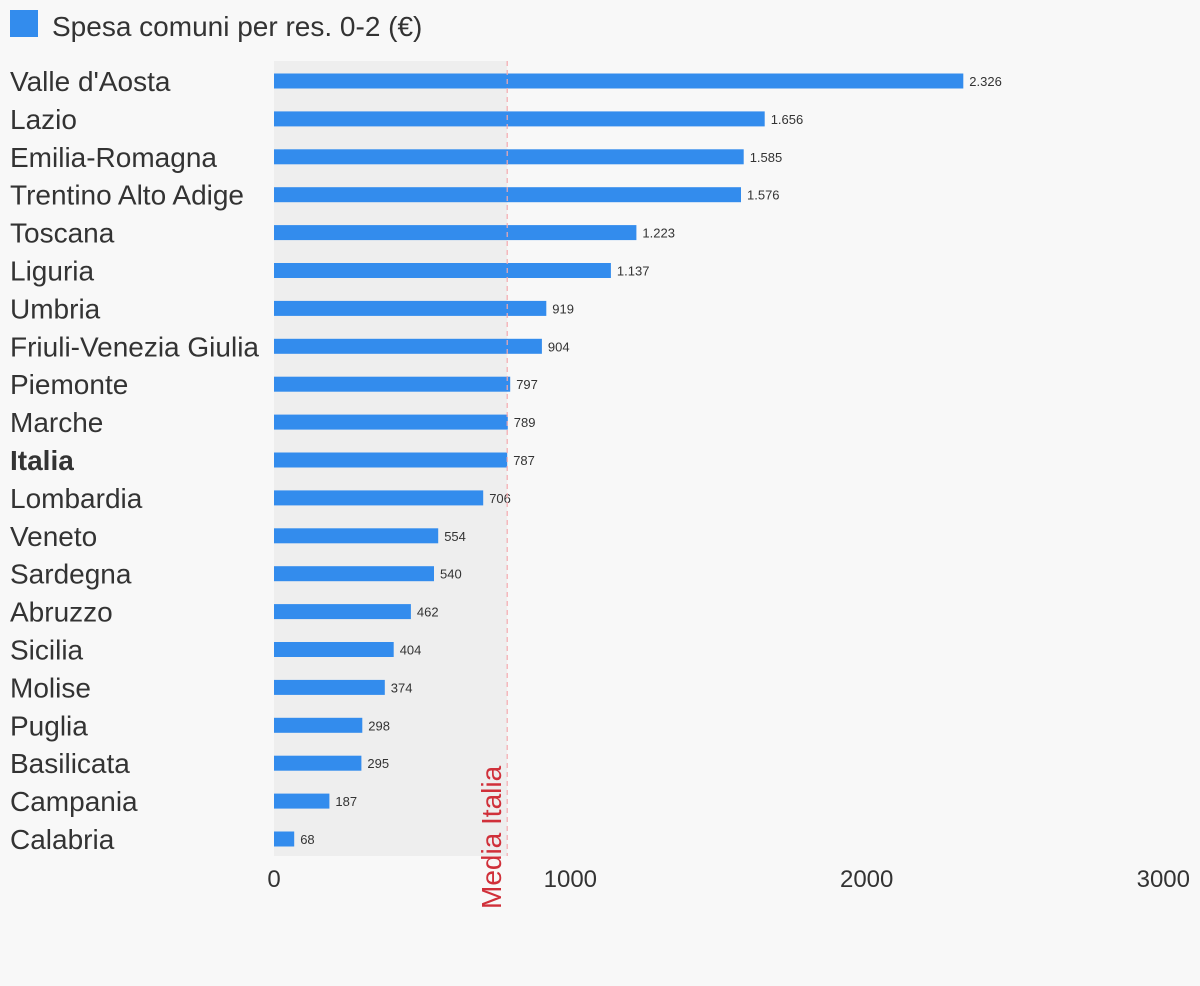  Describe the element at coordinates (53, 536) in the screenshot. I see `category-label: Veneto` at that location.